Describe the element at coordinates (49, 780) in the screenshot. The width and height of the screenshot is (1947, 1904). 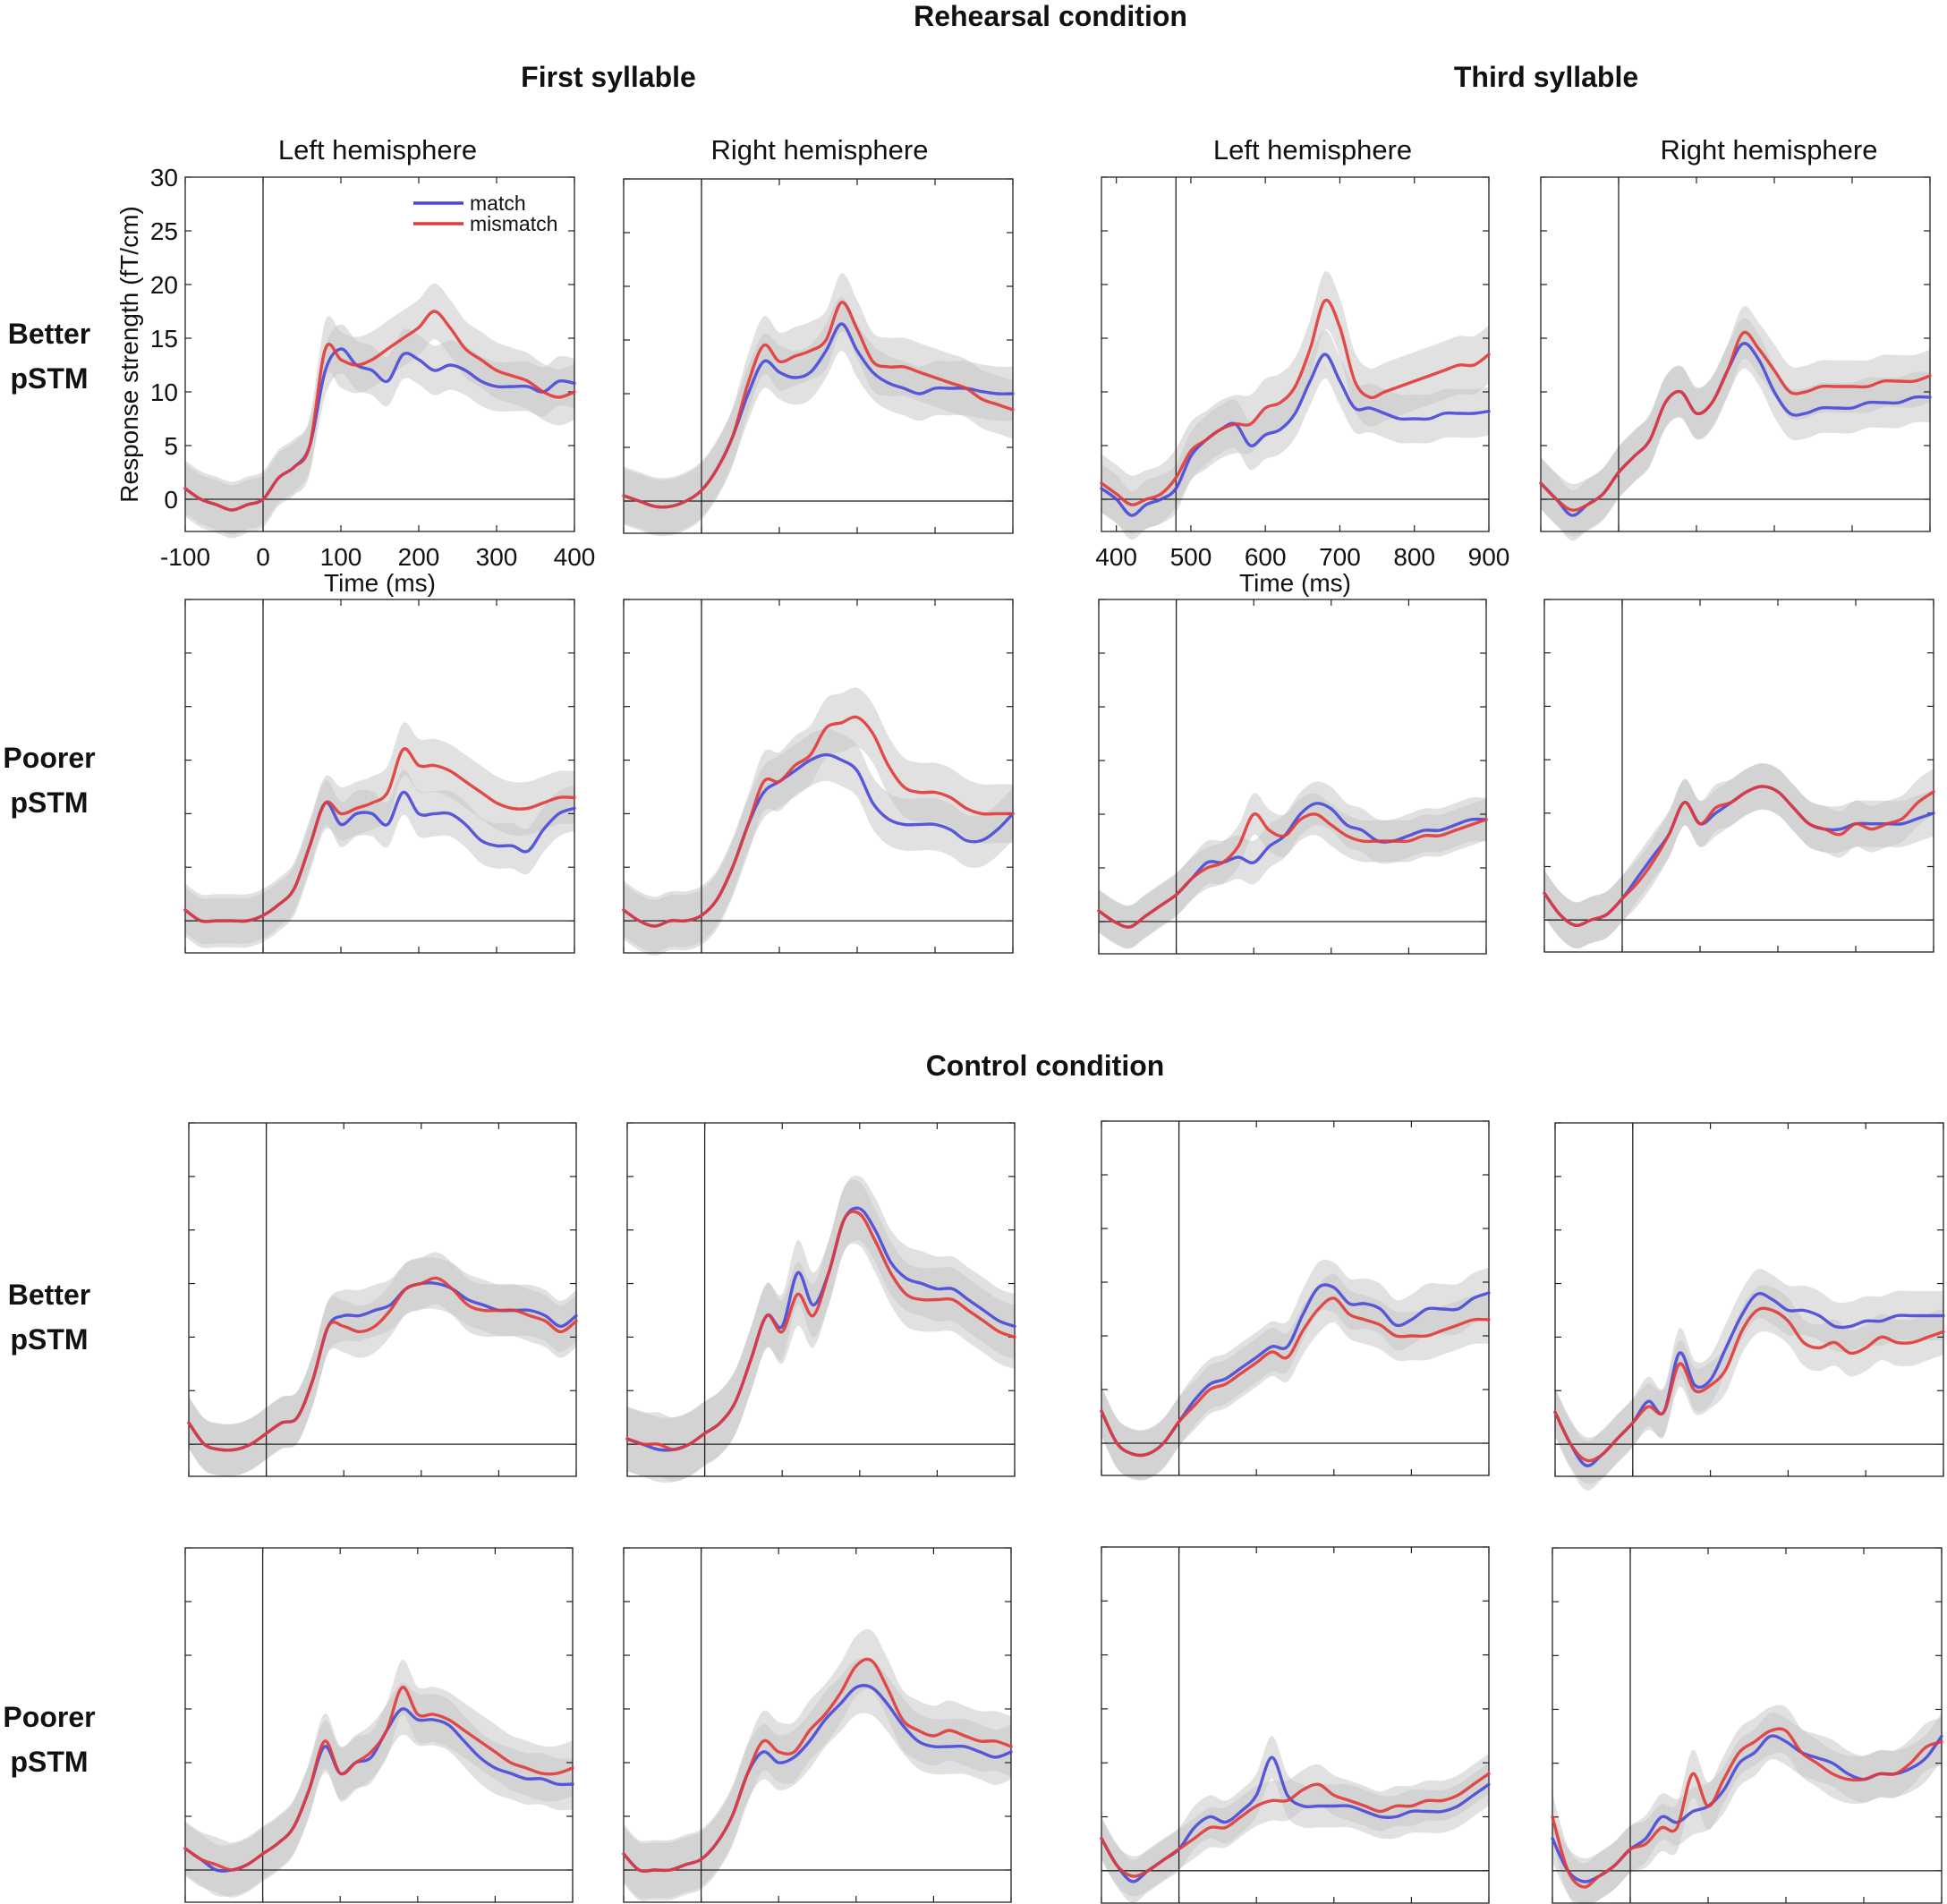
I see `group-label-rehearsal-poorer: Poorer pSTM` at that location.